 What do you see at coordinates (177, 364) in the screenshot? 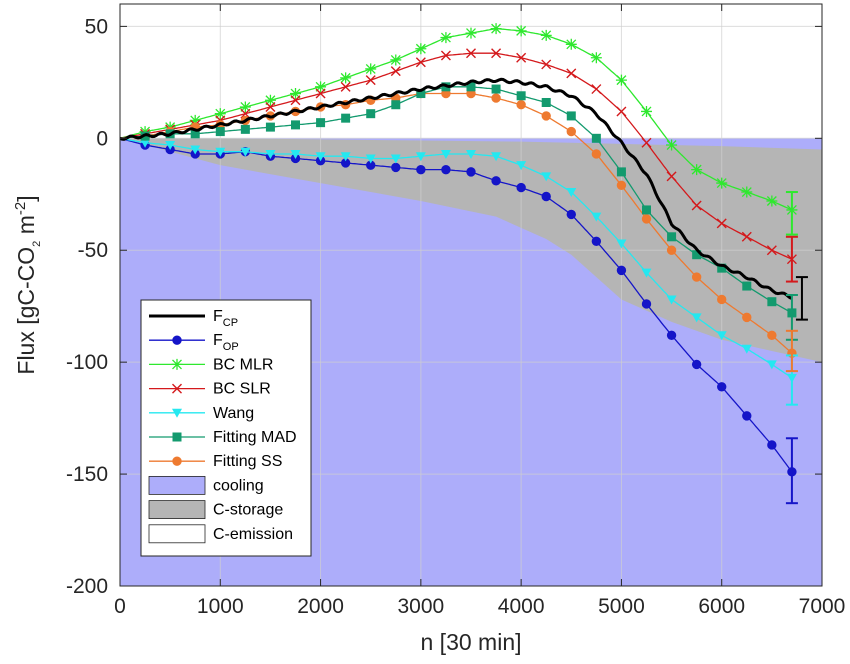
I see `legend-marker-bc-mlr` at bounding box center [177, 364].